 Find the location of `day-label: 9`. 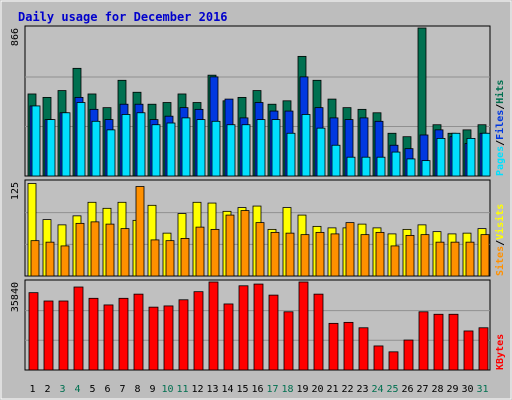

day-label: 9 is located at coordinates (152, 389).